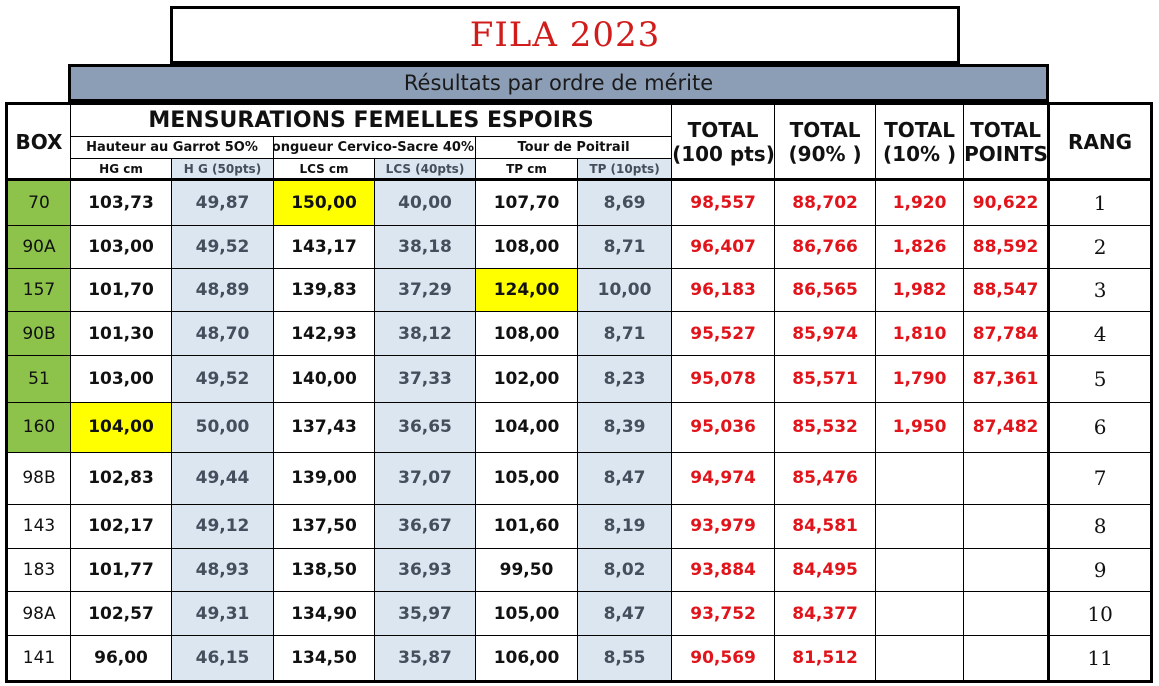 The width and height of the screenshot is (1159, 686). What do you see at coordinates (920, 427) in the screenshot?
I see `cell-total-10: 1,950` at bounding box center [920, 427].